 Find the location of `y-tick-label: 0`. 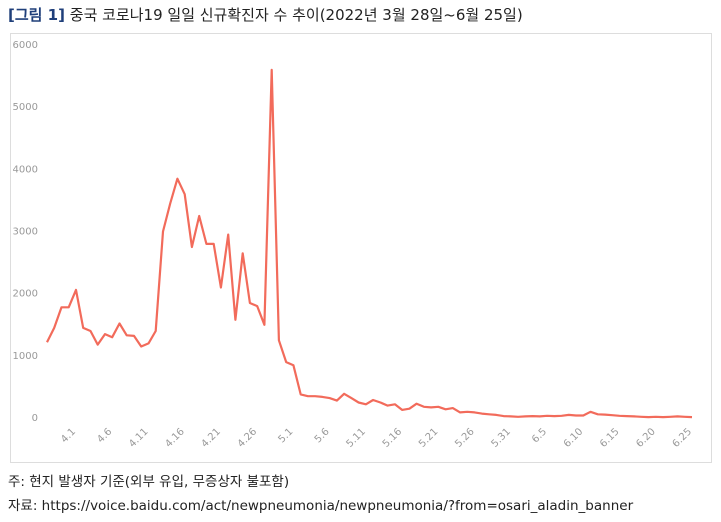

y-tick-label: 0 is located at coordinates (35, 418).